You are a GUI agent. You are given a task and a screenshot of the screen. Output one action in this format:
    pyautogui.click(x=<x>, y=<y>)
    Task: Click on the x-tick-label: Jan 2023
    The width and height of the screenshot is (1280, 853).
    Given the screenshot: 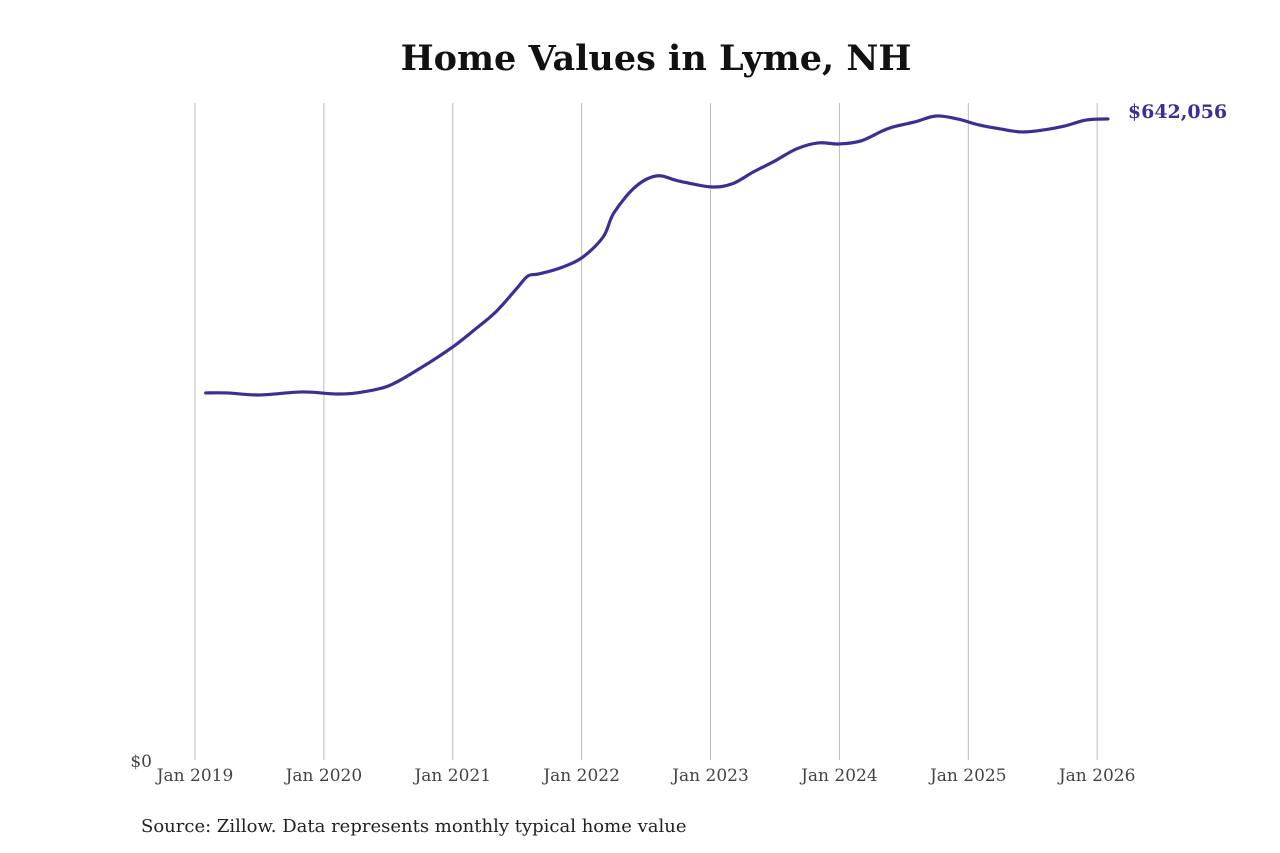 What is the action you would take?
    pyautogui.click(x=709, y=776)
    